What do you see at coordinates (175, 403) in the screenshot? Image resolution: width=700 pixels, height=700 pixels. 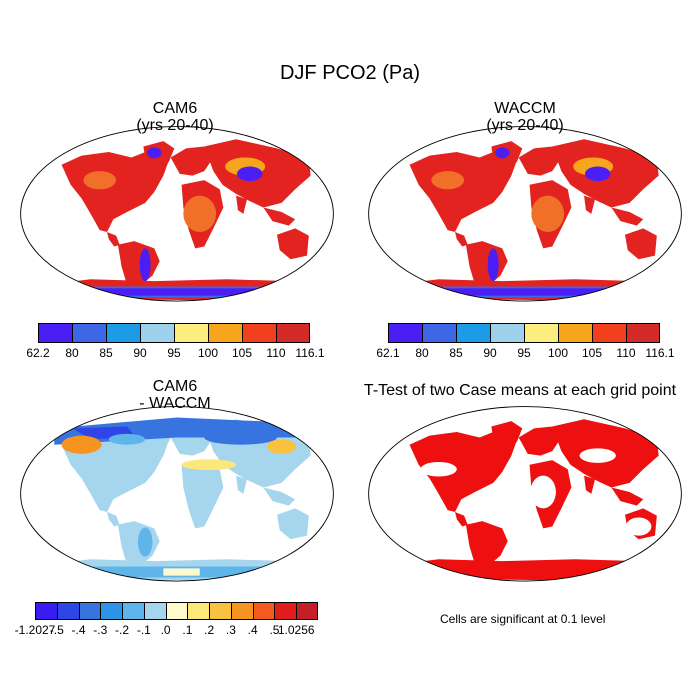 I see `panel-title-diff-line2: - WACCM` at bounding box center [175, 403].